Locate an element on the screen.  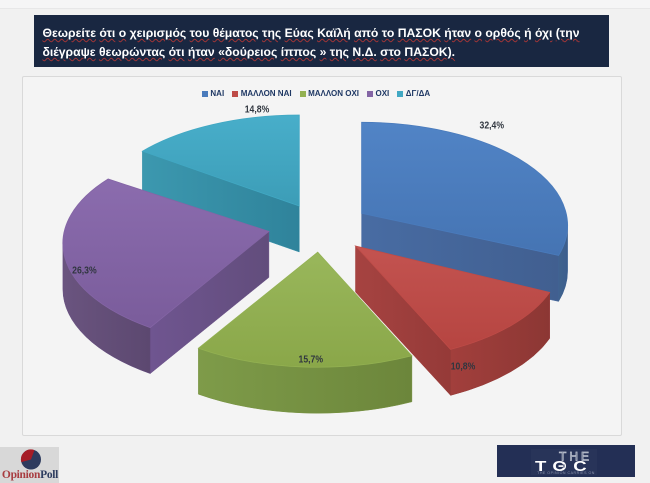
svg-text: 10,8% is located at coordinates (463, 367).